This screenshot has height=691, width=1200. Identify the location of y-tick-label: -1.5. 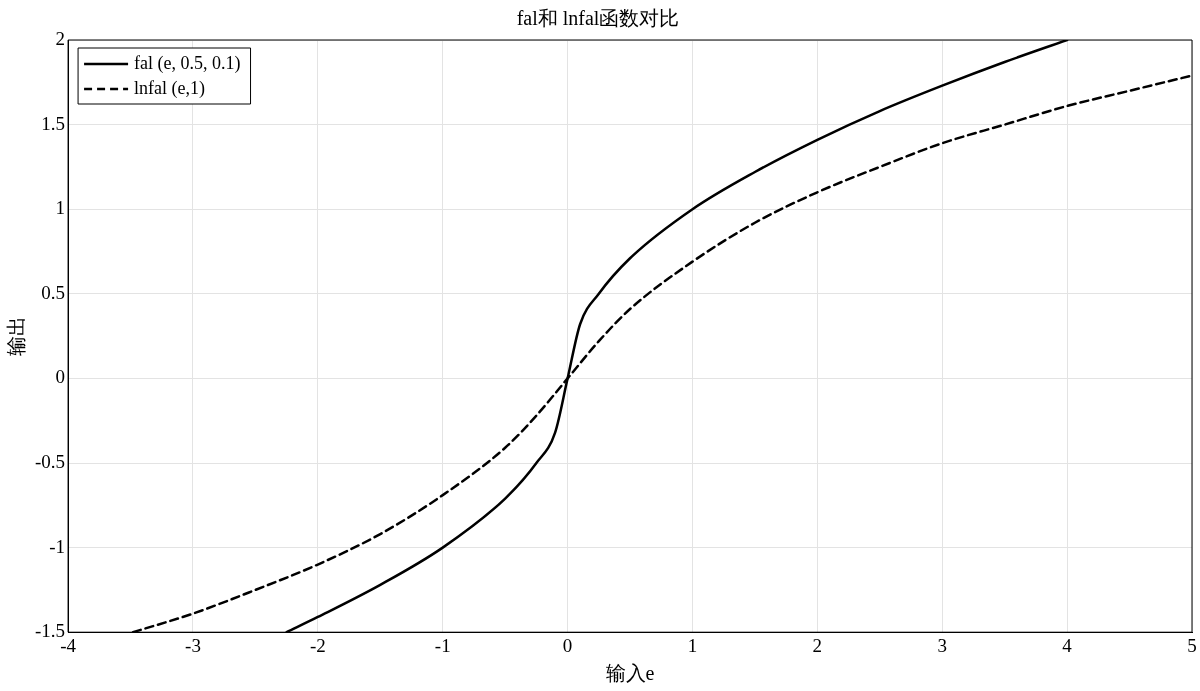
(50, 631).